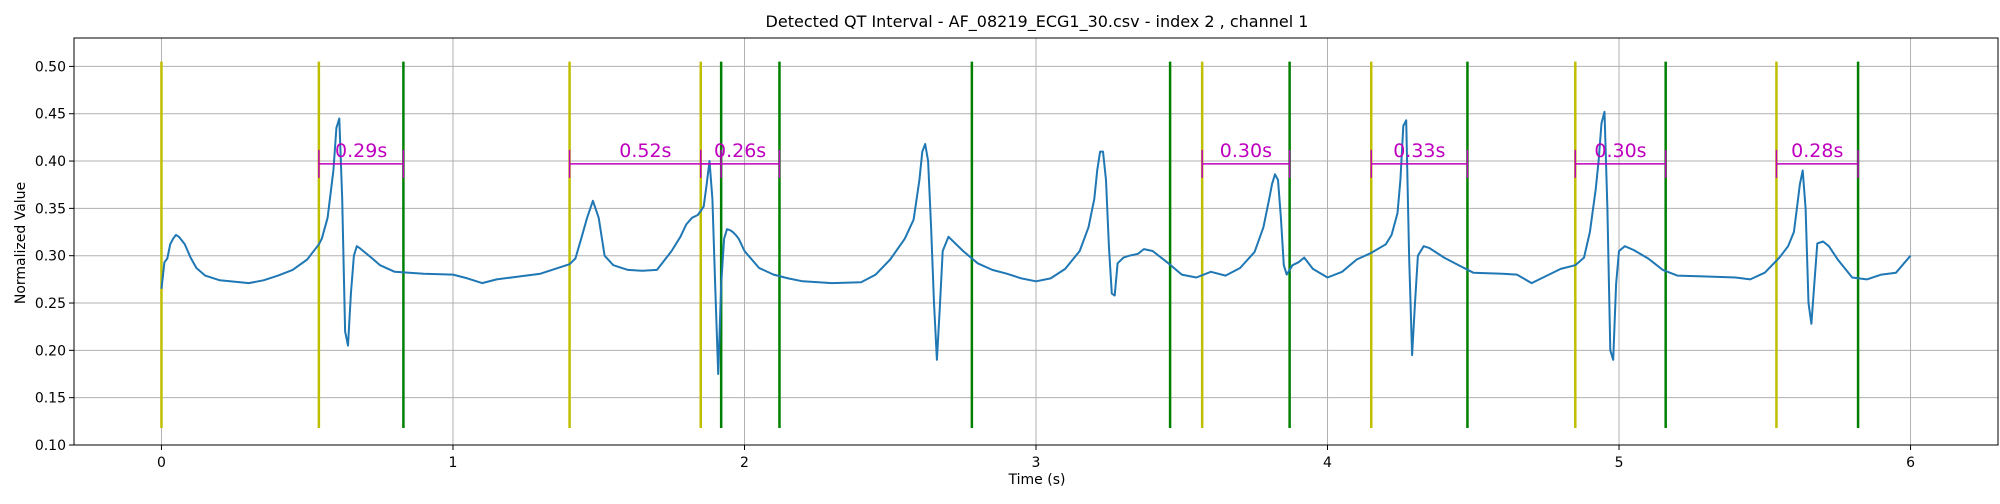 The image size is (2000, 504). Describe the element at coordinates (50, 115) in the screenshot. I see `y-tick-label: 0.45` at that location.